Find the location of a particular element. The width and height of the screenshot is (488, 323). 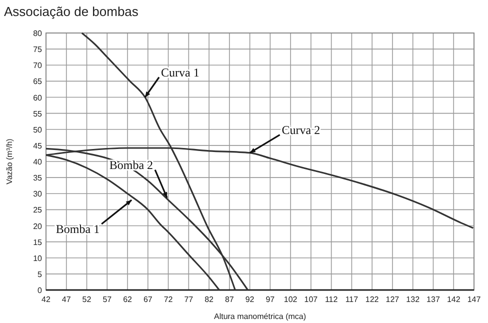

y-tick-label: 45 is located at coordinates (38, 145).